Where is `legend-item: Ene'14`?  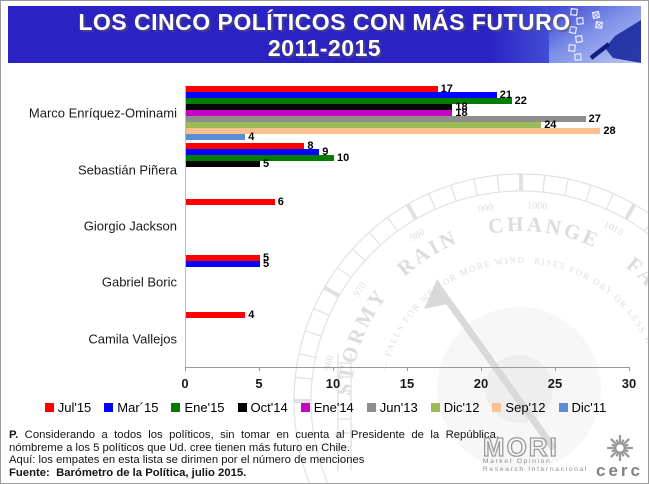 legend-item: Ene'14 is located at coordinates (327, 407).